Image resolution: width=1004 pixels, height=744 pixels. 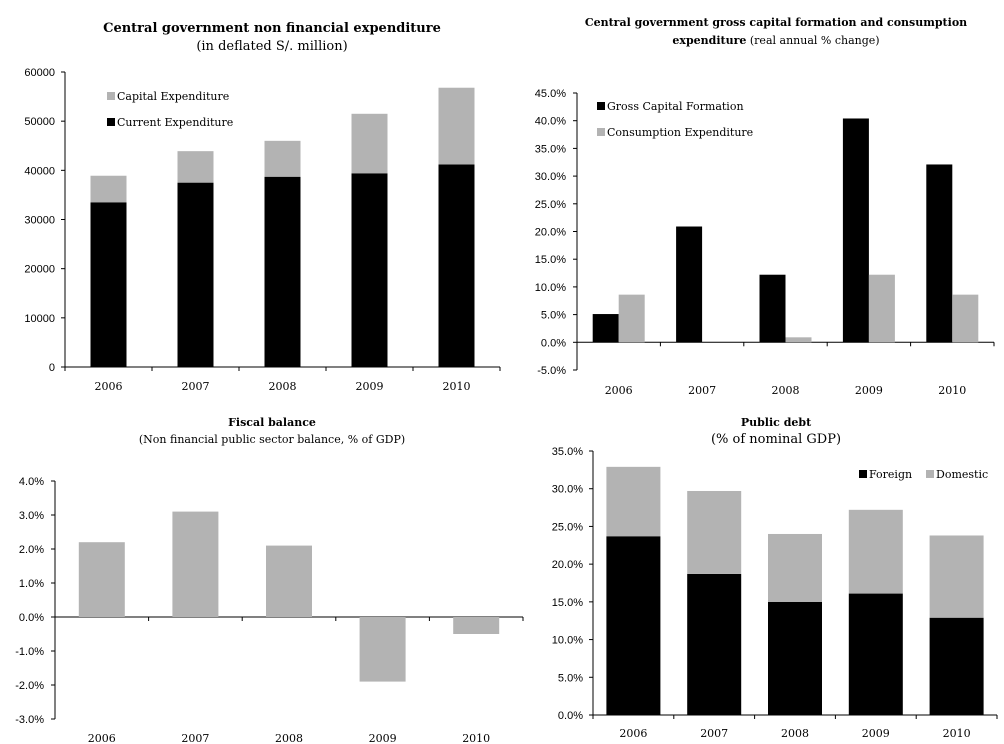 I want to click on chart4-y-tick-label: 25.0%, so click(x=567, y=527).